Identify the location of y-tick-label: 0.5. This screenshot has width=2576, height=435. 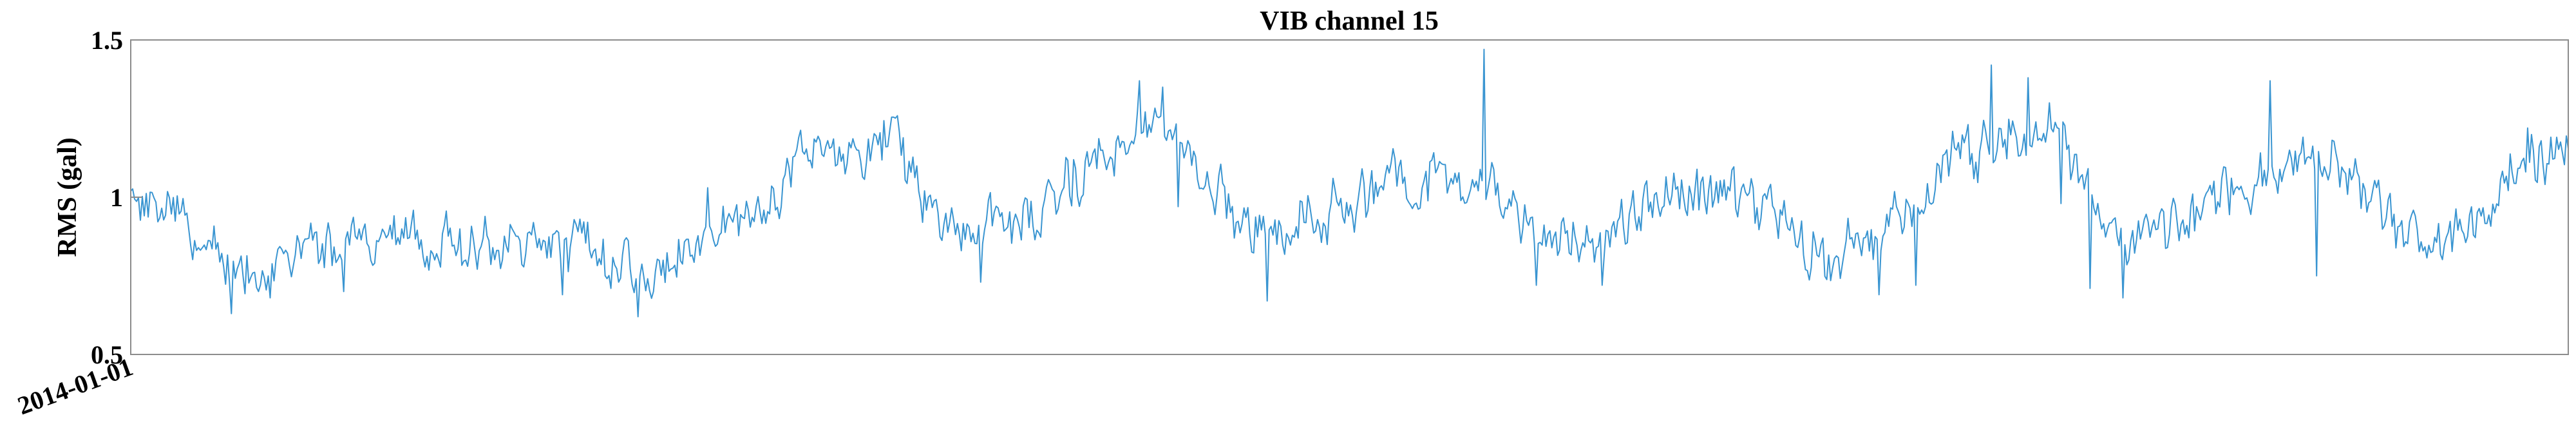
(107, 355).